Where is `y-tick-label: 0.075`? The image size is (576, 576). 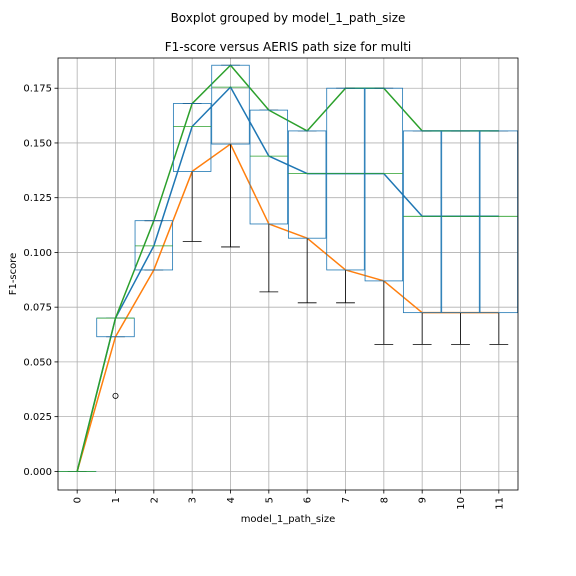
y-tick-label: 0.075 is located at coordinates (37, 308).